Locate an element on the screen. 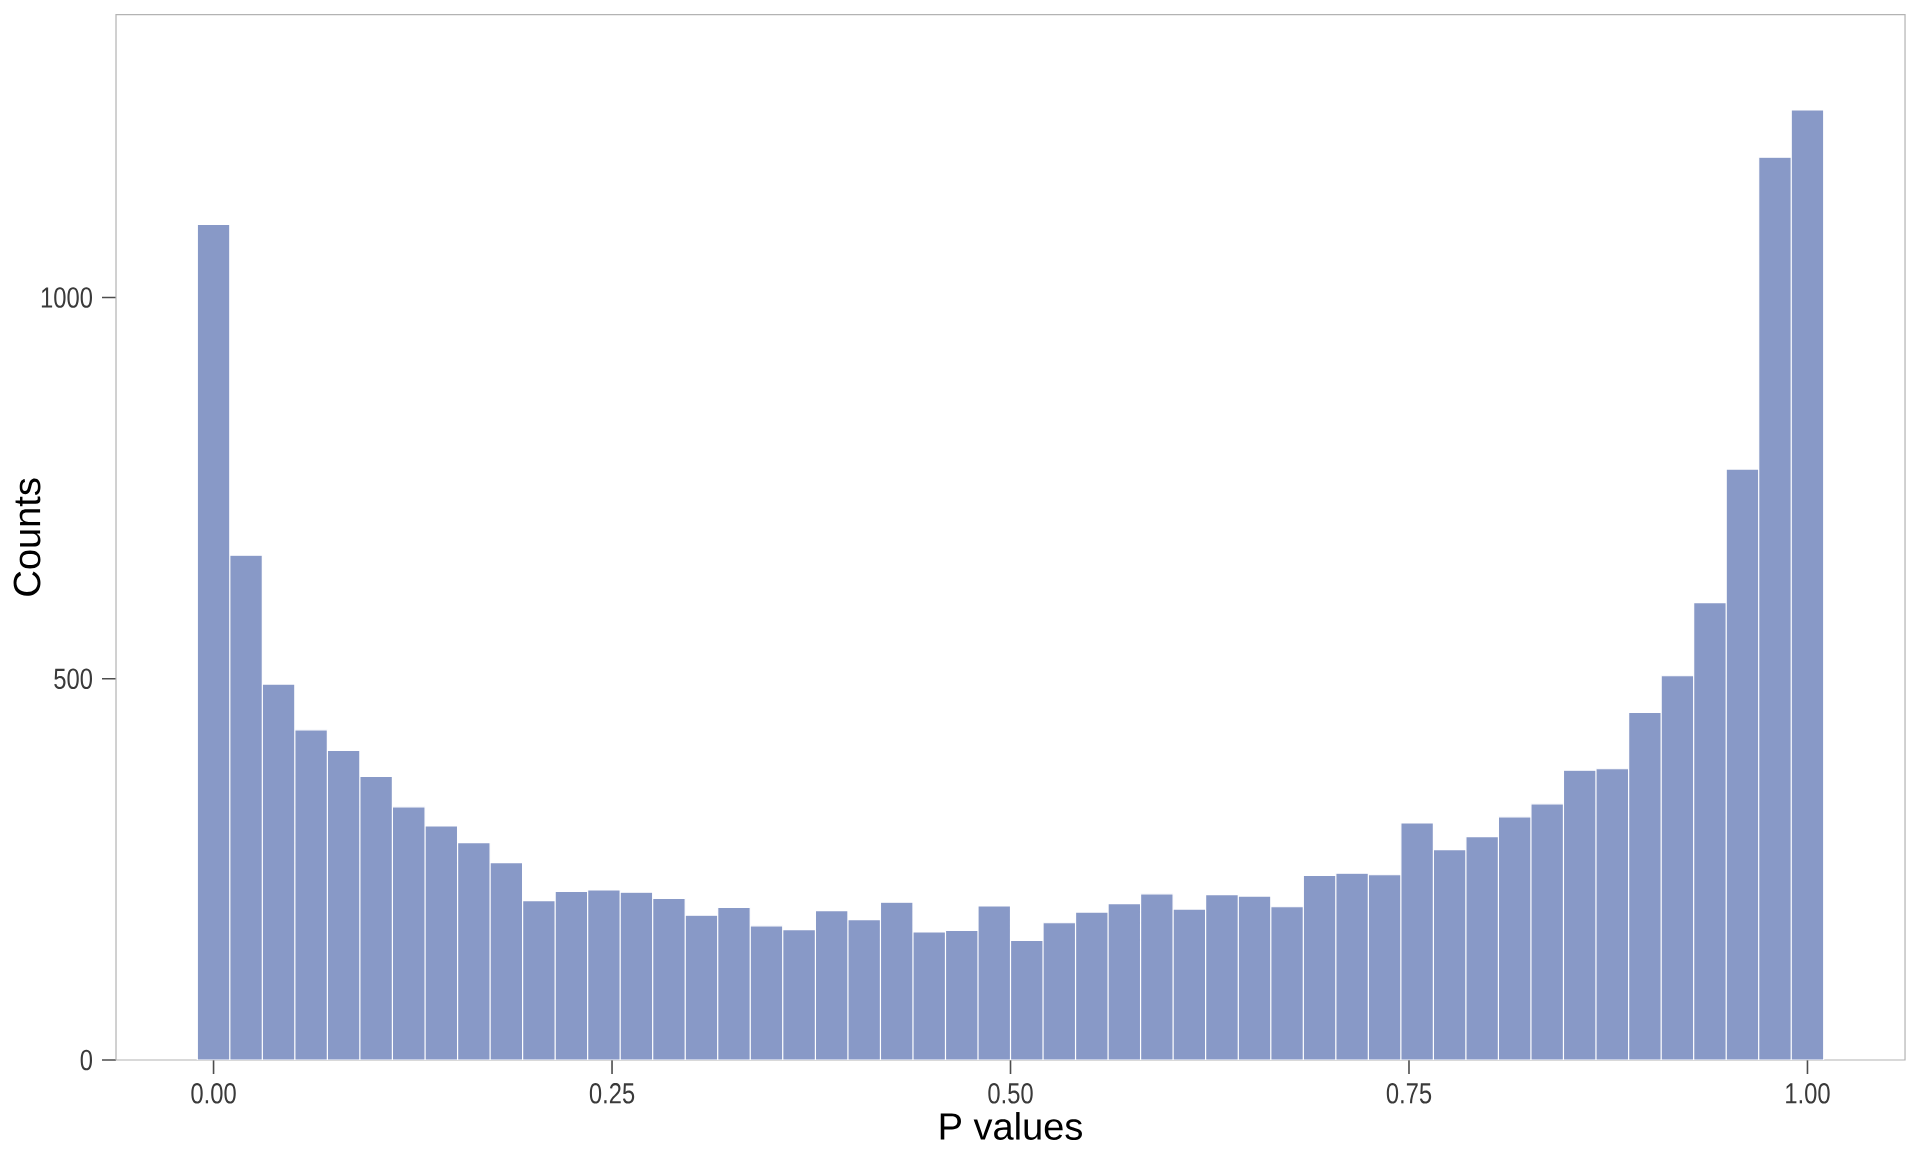 Image resolution: width=1920 pixels, height=1152 pixels. x-axis-title: P values is located at coordinates (1011, 1126).